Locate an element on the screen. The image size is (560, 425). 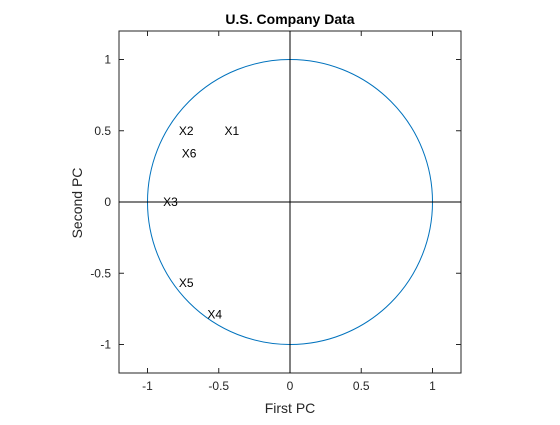
y-axis-label: Second PC is located at coordinates (77, 203).